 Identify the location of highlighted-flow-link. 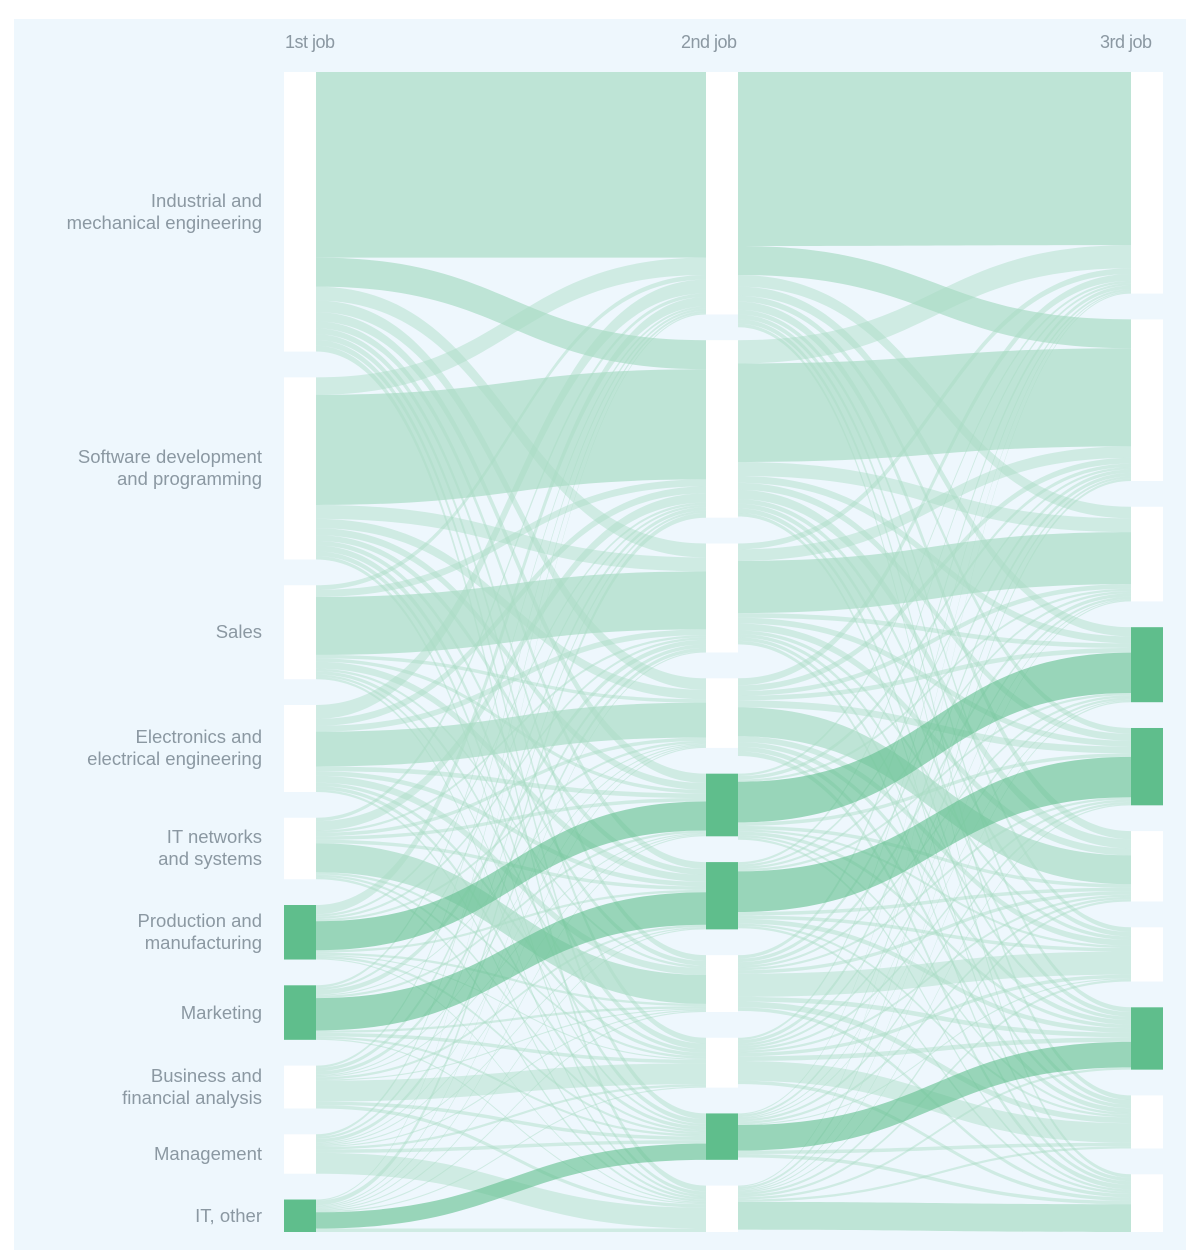
(934, 834).